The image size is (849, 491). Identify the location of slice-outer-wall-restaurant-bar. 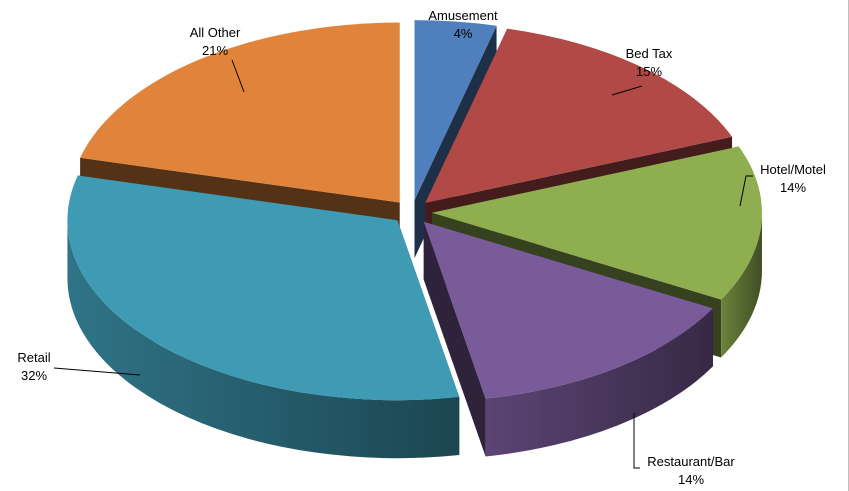
(599, 382).